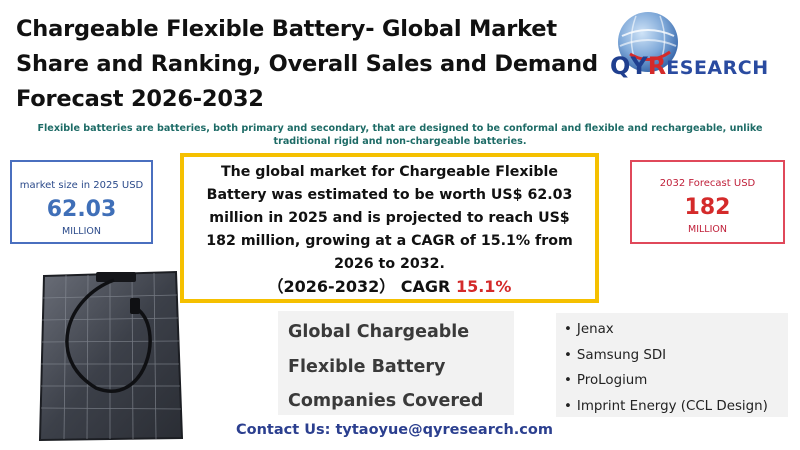 Image resolution: width=800 pixels, height=450 pixels. I want to click on forecast-2032-box: 2032 Forecast USD 182 MILLION, so click(707, 202).